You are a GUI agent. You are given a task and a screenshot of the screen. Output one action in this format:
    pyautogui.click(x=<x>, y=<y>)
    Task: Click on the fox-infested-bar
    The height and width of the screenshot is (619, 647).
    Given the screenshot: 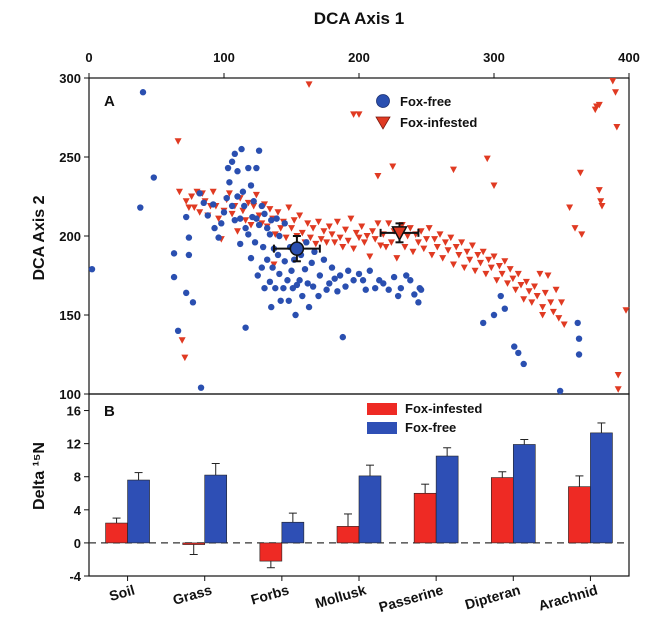 What is the action you would take?
    pyautogui.click(x=348, y=535)
    